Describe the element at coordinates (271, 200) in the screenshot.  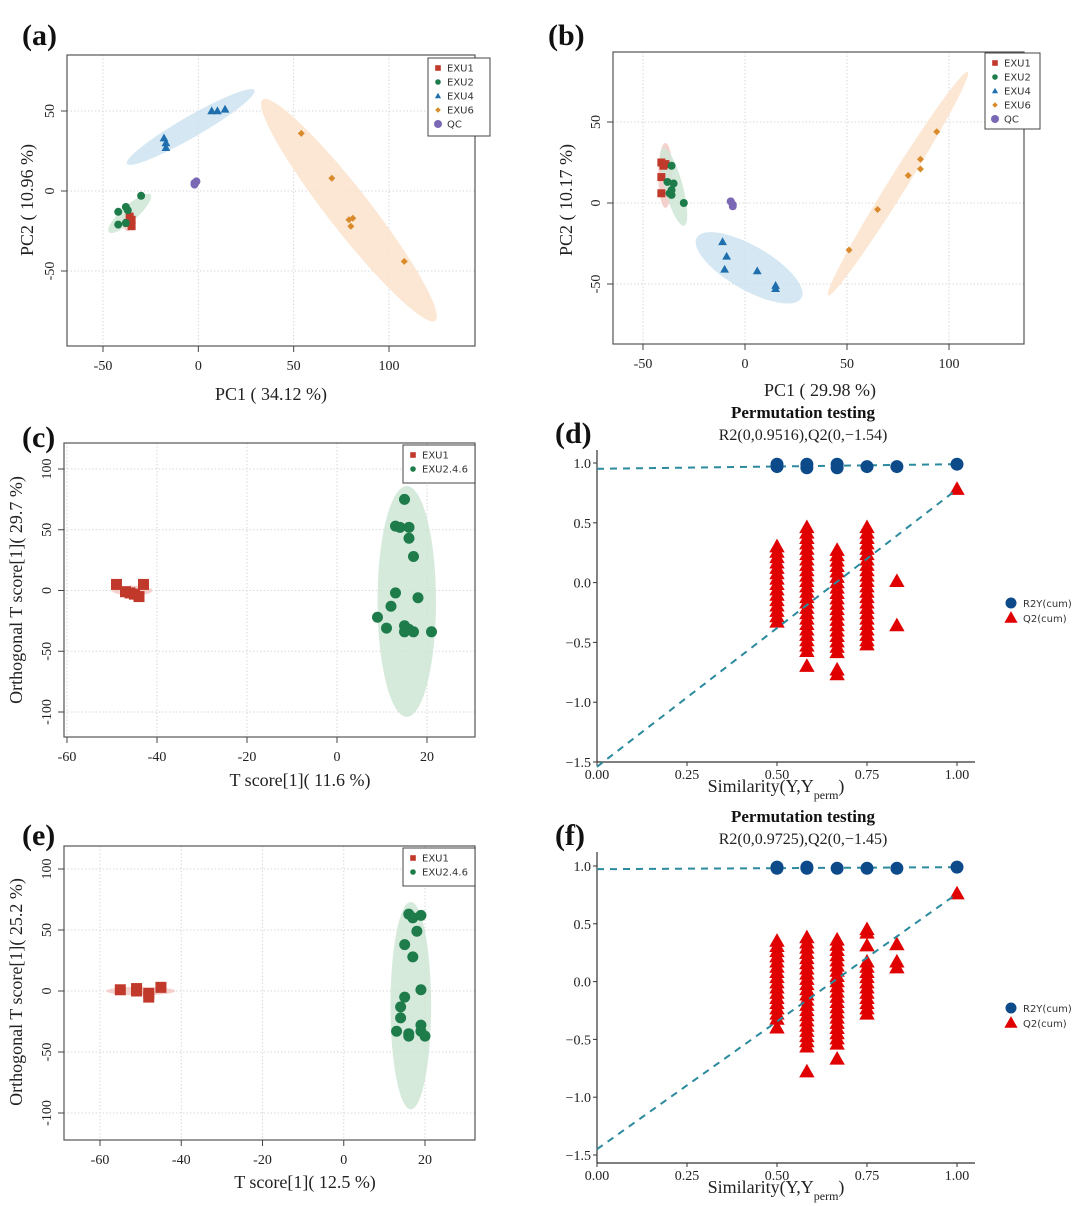
I see `plot-frame` at that location.